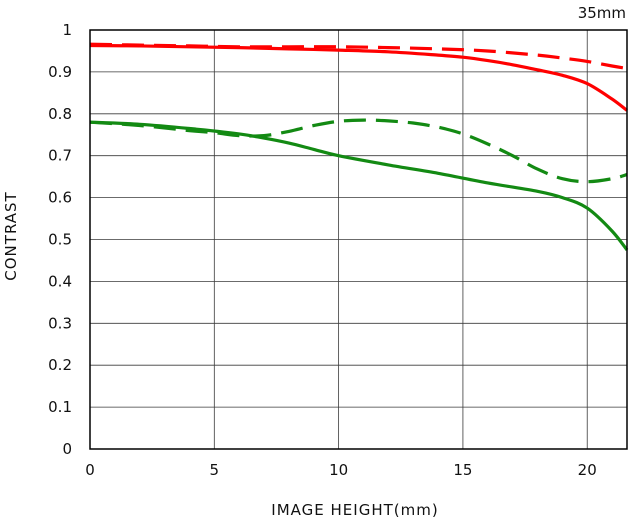 The height and width of the screenshot is (520, 630). I want to click on y-tick-label: 0.5, so click(60, 240).